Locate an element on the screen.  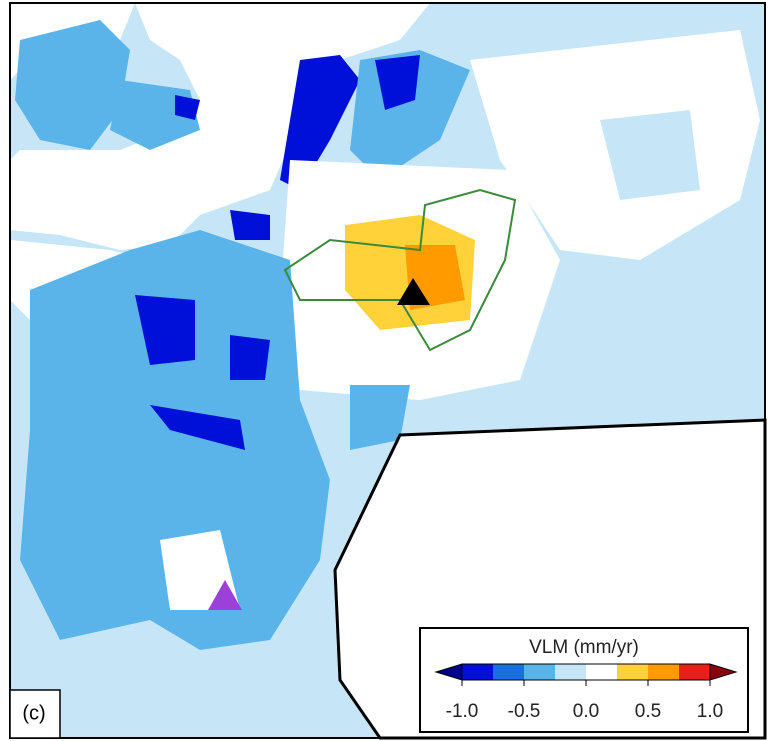
panel-label: (c) is located at coordinates (33, 713).